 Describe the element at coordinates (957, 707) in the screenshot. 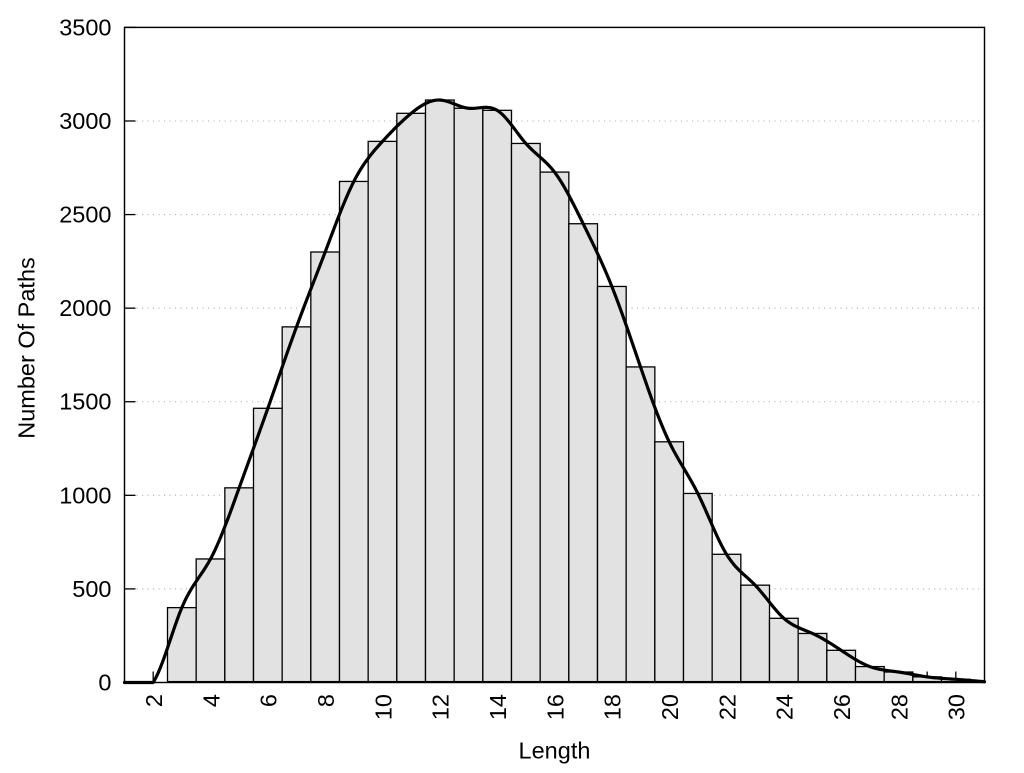

I see `svg-text: 30` at that location.